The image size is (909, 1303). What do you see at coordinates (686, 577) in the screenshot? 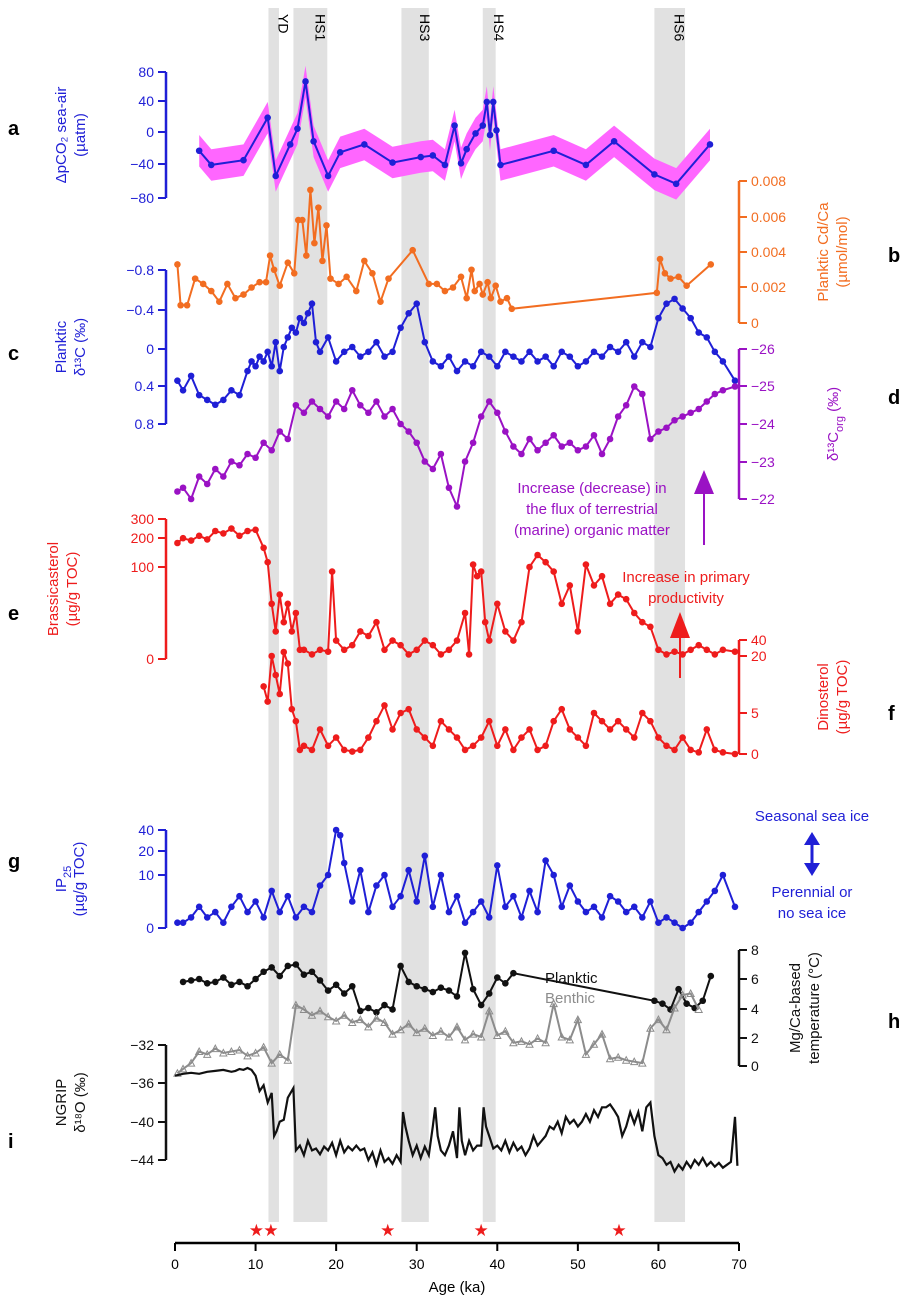
I see `productivity-annotation-line-1: Increase in primary` at bounding box center [686, 577].